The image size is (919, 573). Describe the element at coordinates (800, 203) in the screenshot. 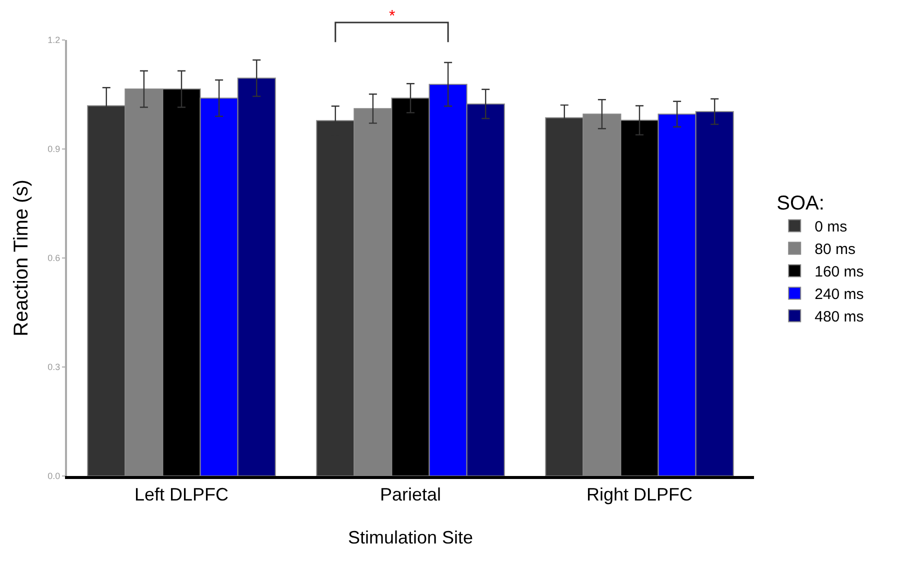

I see `legend-title: SOA:` at that location.